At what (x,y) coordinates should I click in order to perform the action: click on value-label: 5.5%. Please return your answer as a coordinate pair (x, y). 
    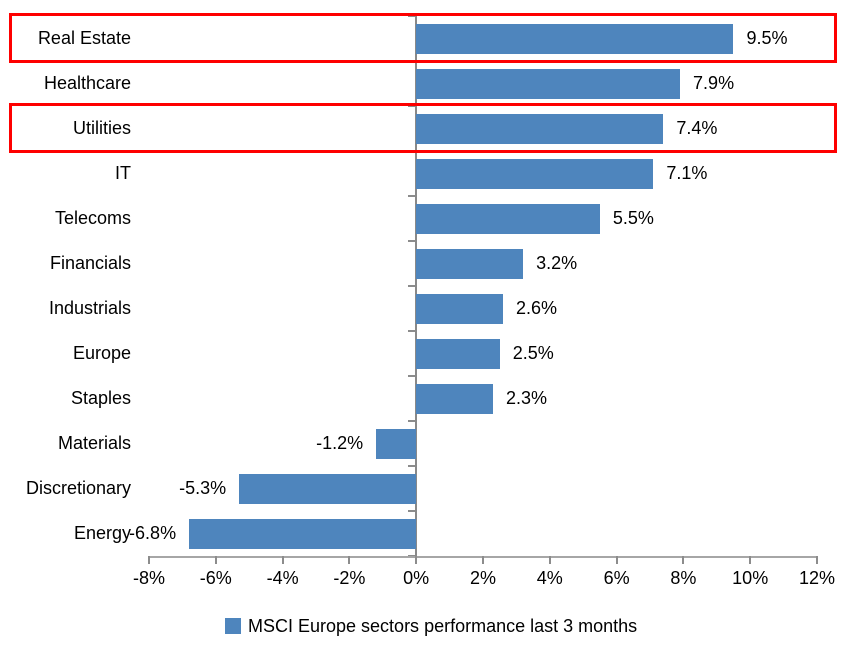
    Looking at the image, I should click on (633, 218).